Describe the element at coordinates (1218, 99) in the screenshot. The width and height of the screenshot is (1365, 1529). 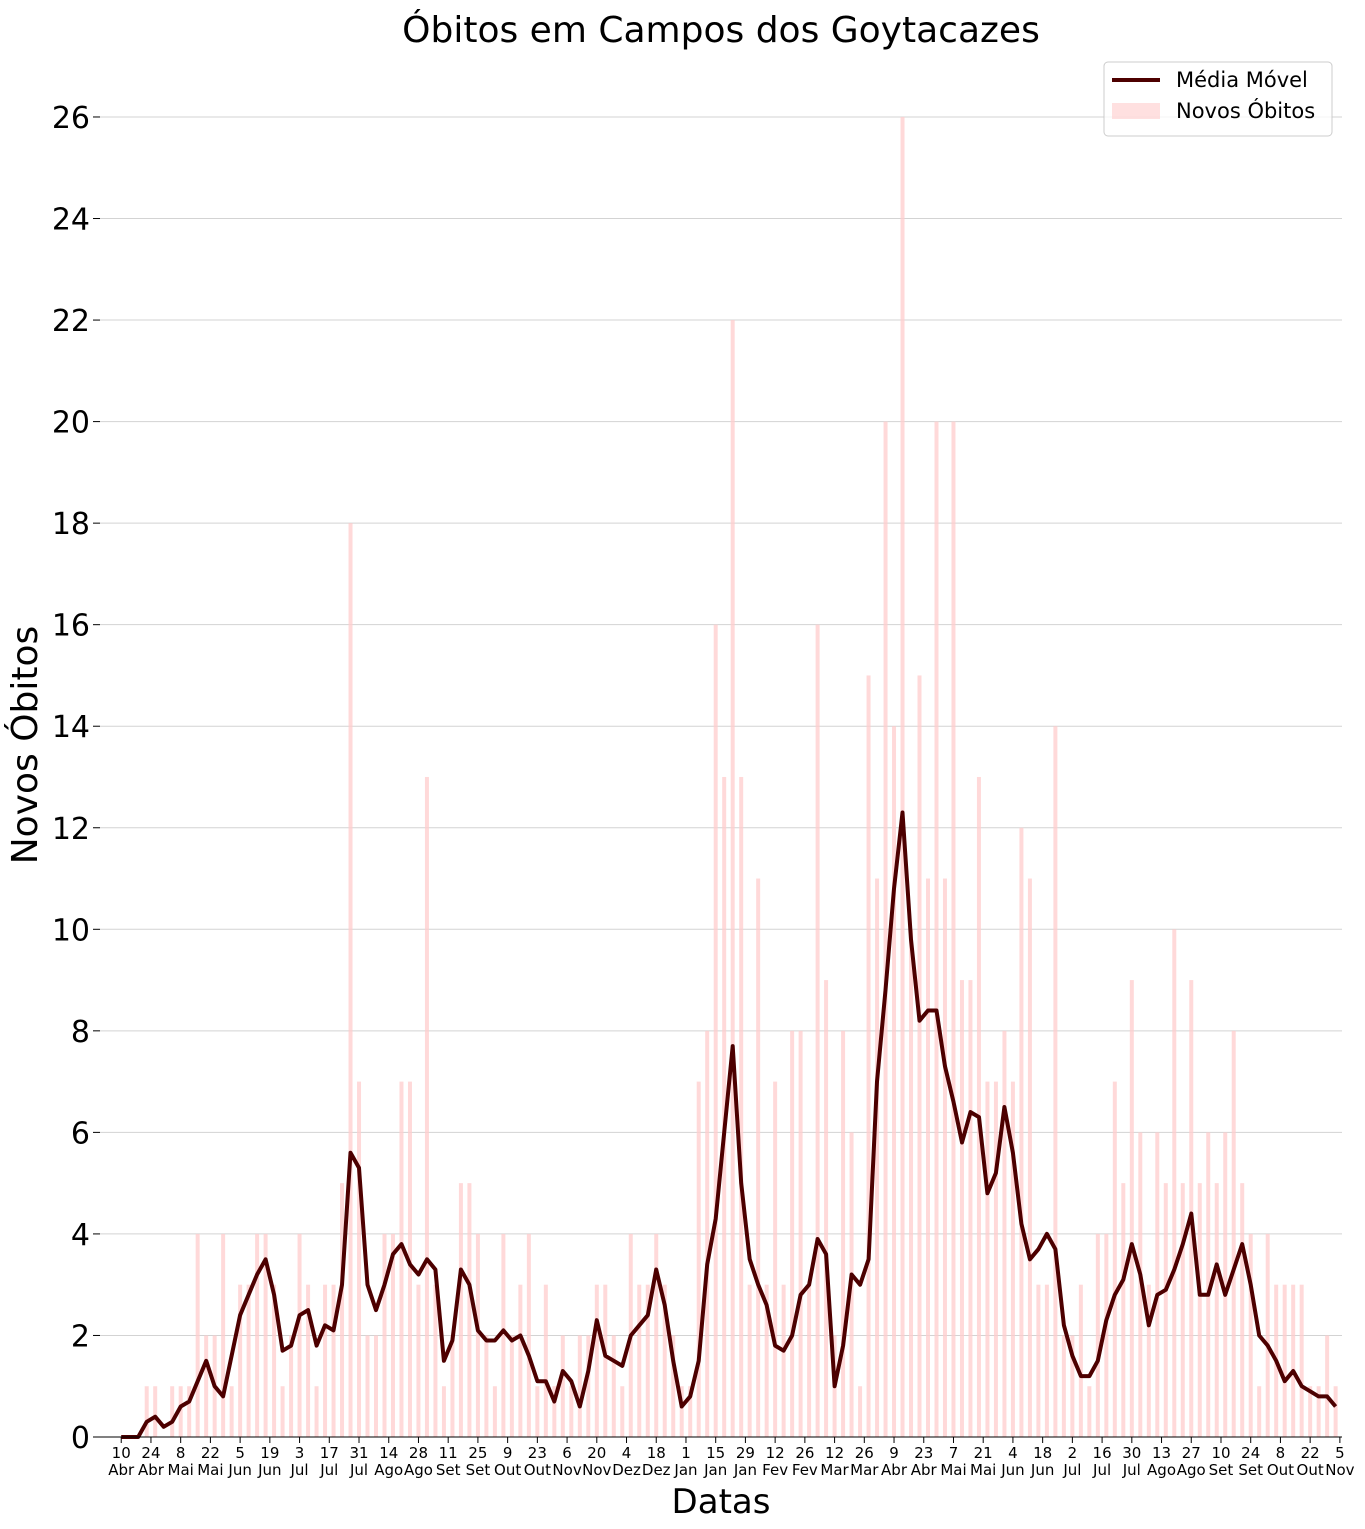
I see `legend-box` at that location.